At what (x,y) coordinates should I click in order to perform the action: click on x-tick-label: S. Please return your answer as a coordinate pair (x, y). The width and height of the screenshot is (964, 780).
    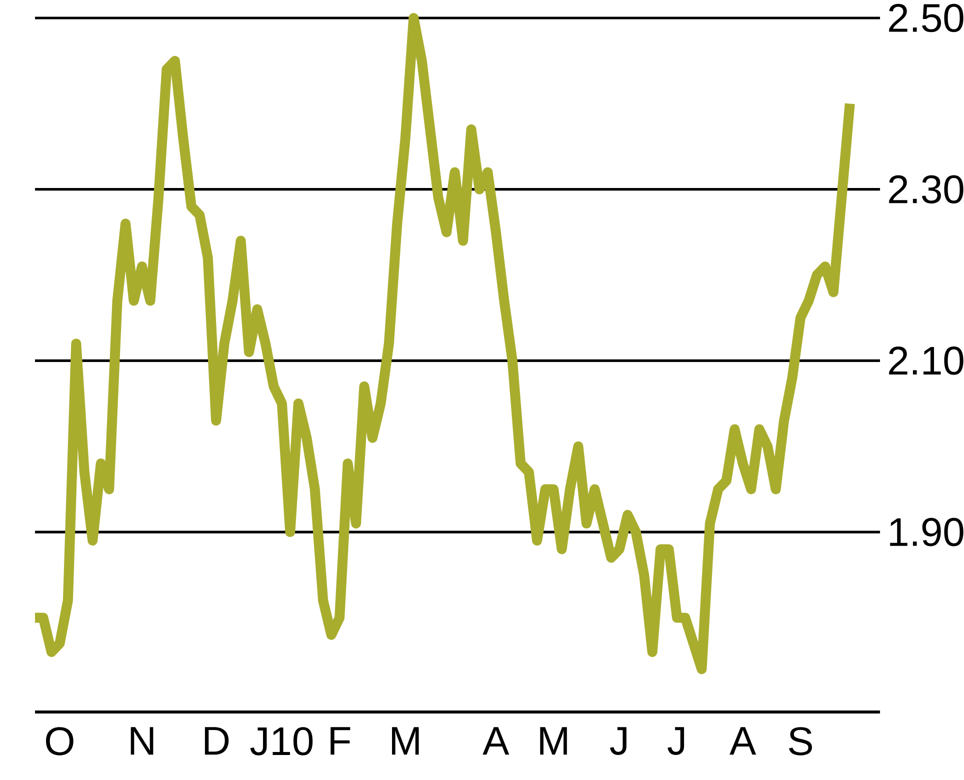
    Looking at the image, I should click on (800, 741).